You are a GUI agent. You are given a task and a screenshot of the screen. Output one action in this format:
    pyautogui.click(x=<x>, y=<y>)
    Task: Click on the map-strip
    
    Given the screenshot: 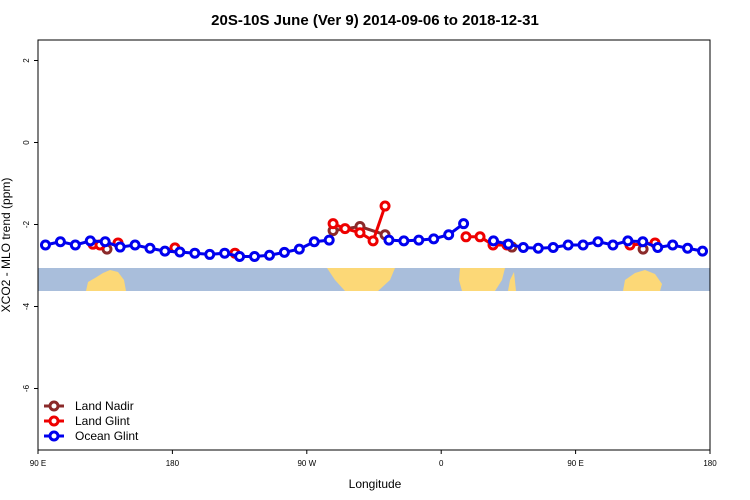 What is the action you would take?
    pyautogui.click(x=374, y=279)
    